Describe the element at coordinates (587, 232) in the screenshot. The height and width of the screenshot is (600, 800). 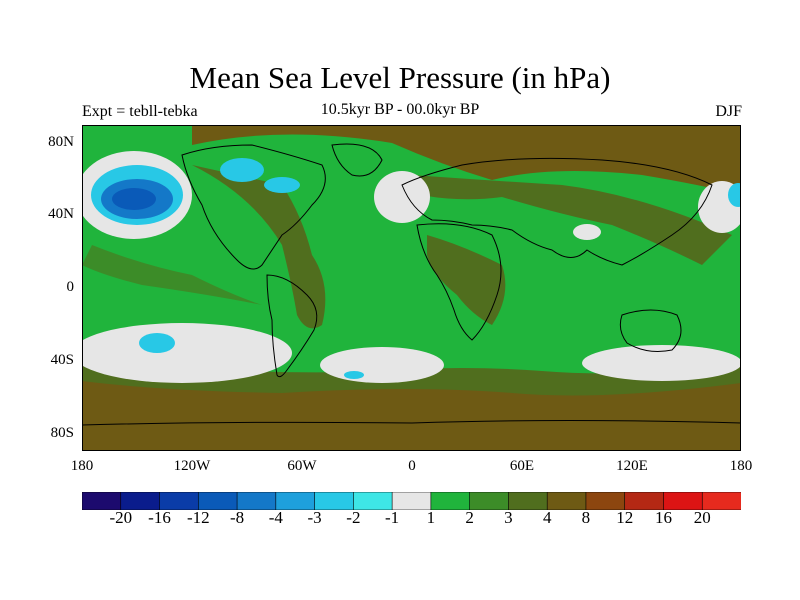
I see `tibet-grey` at that location.